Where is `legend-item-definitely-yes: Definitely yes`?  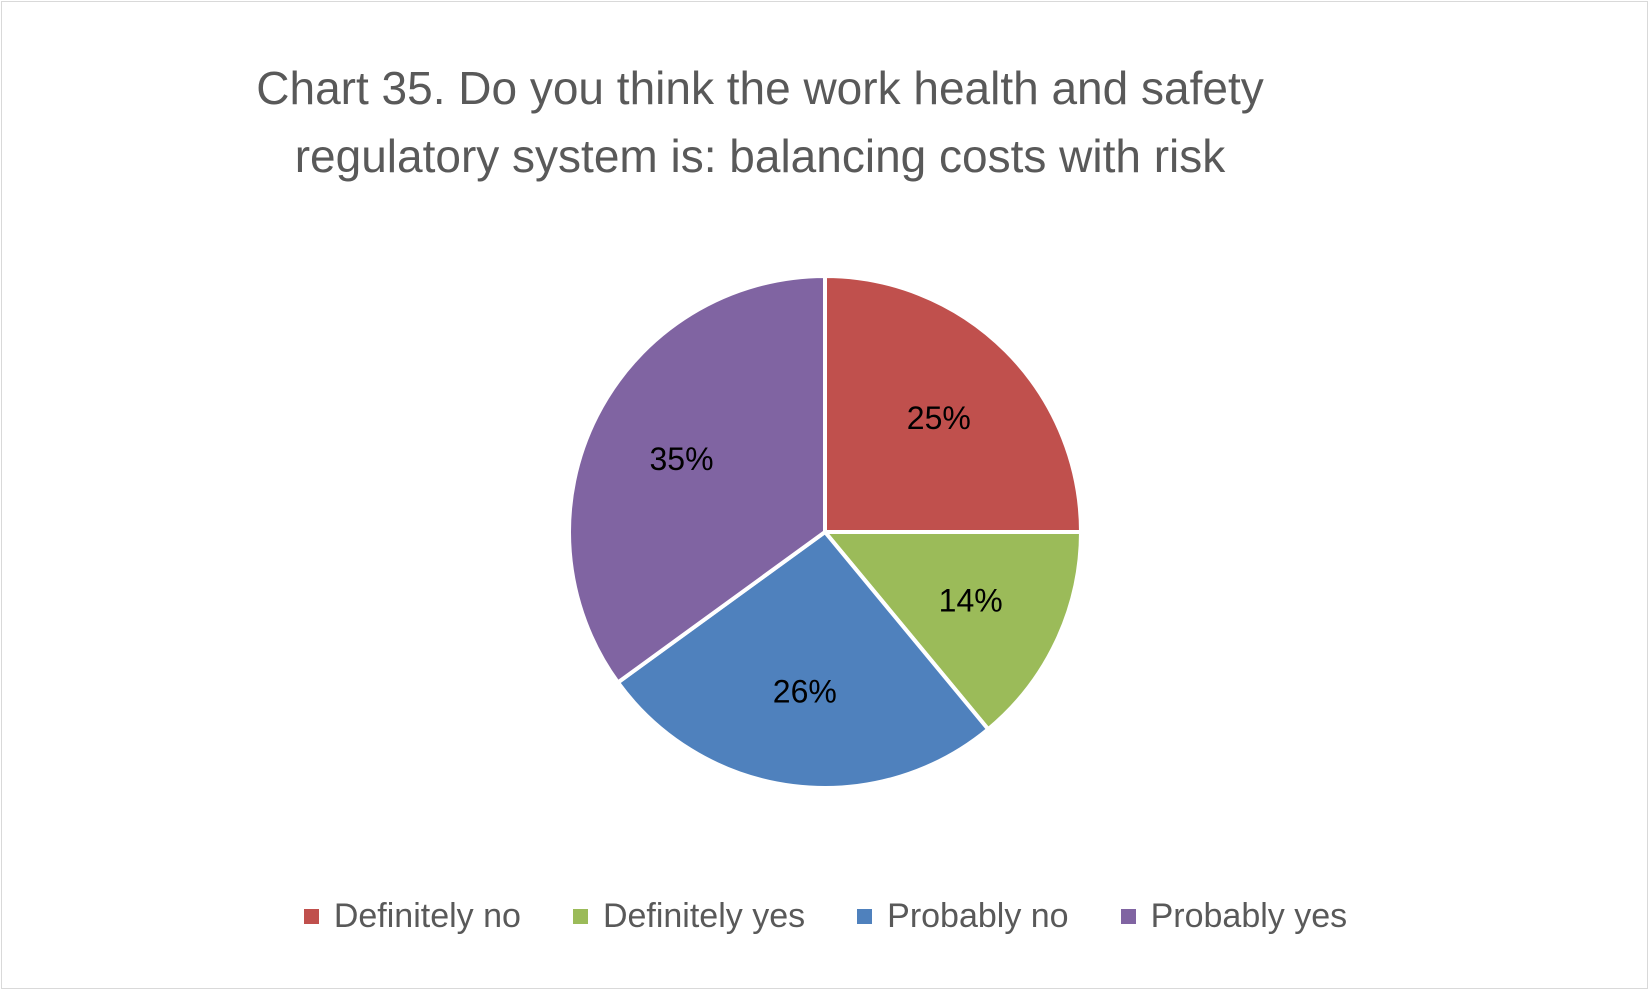
legend-item-definitely-yes: Definitely yes is located at coordinates (689, 916).